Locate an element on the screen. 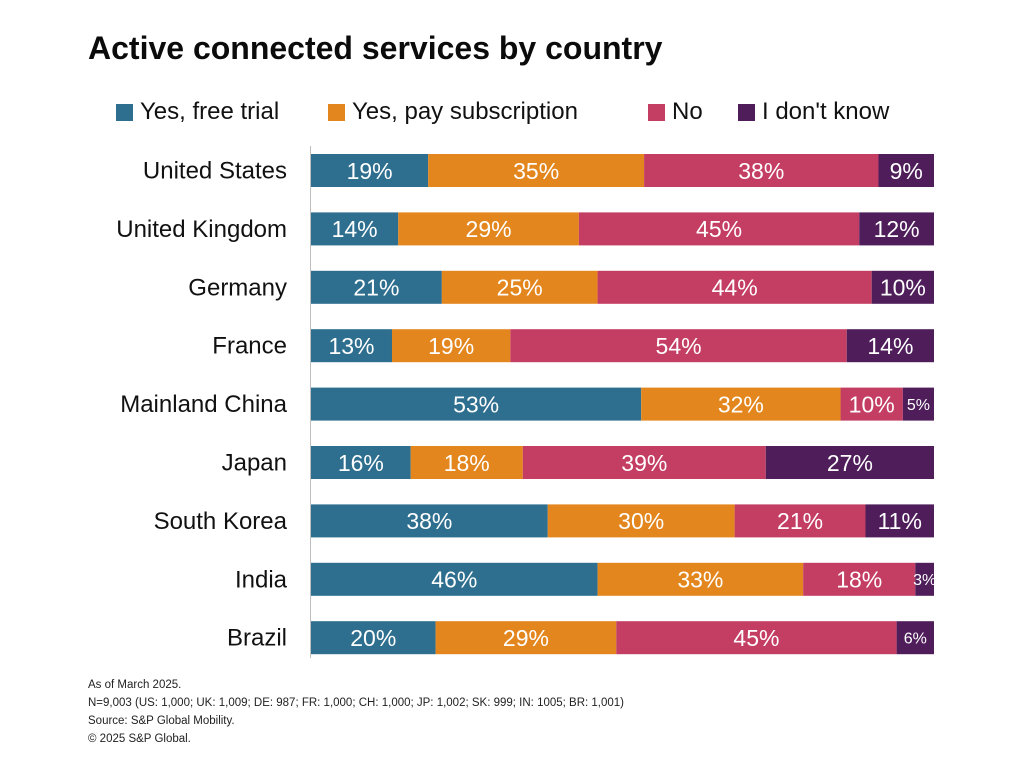 This screenshot has width=1024, height=779. data-label-south-korea-2: 30% is located at coordinates (641, 521).